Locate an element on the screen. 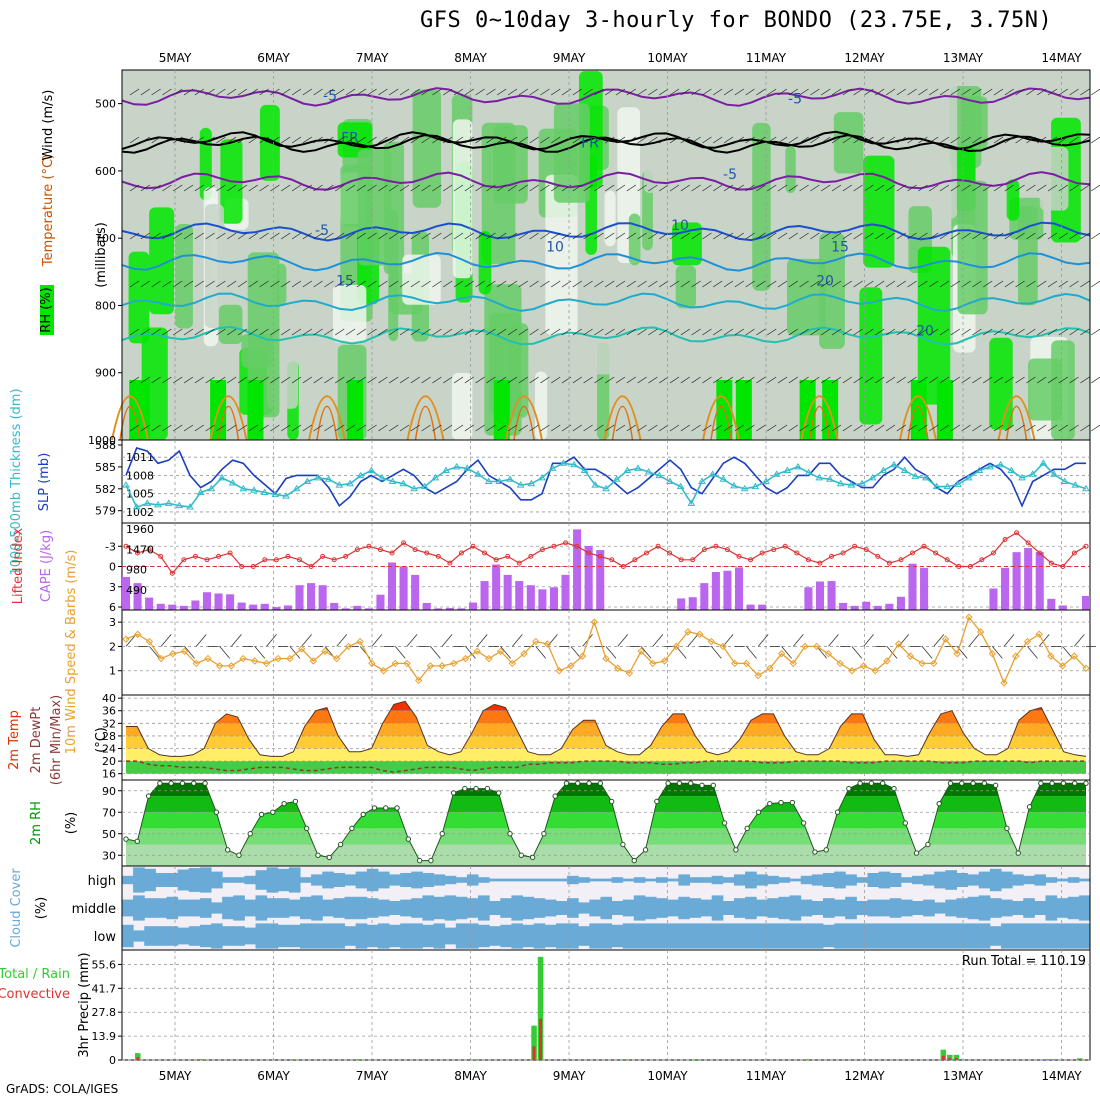 The height and width of the screenshot is (1100, 1100). cape-tick-label: 1960 is located at coordinates (140, 529).